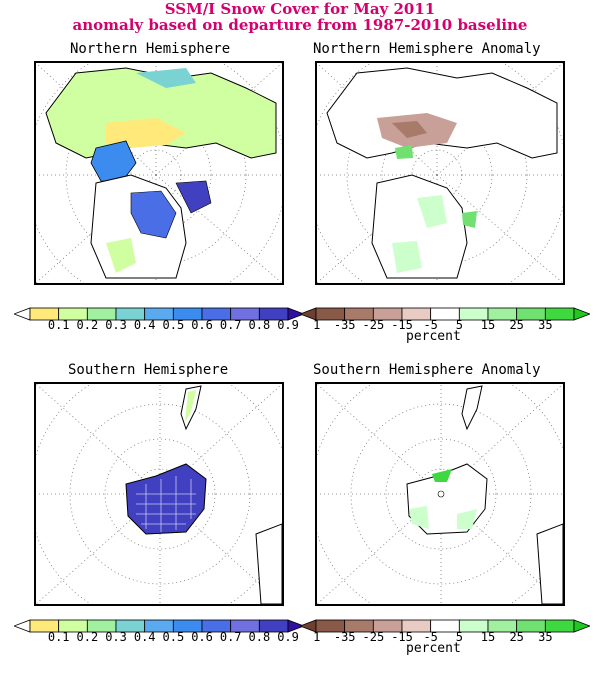  I want to click on map-panel-nh, so click(159, 173).